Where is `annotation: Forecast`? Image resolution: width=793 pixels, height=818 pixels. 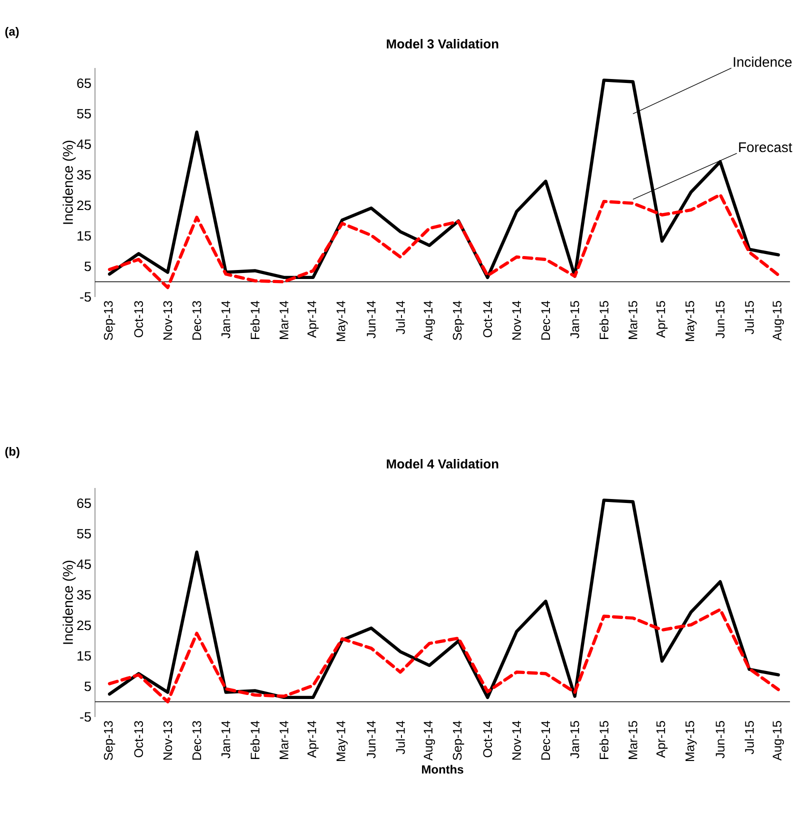
annotation: Forecast is located at coordinates (765, 147).